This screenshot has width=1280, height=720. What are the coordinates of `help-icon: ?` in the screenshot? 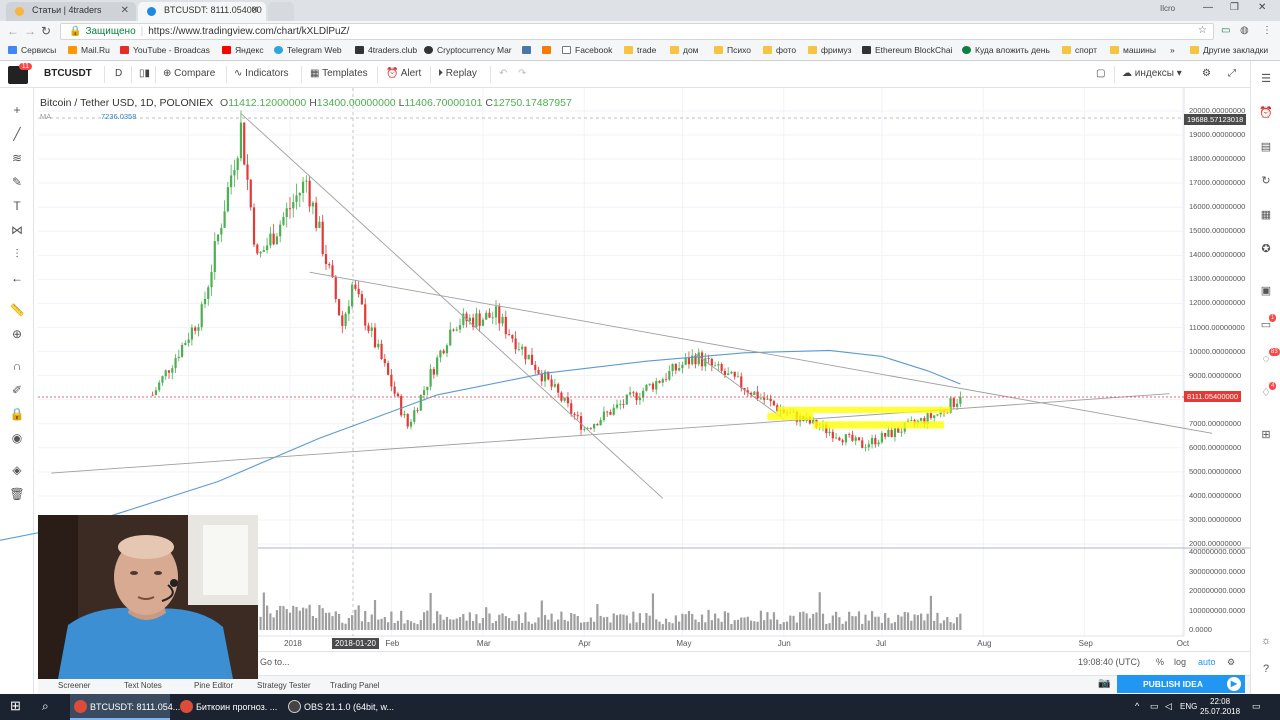 It's located at (1266, 669).